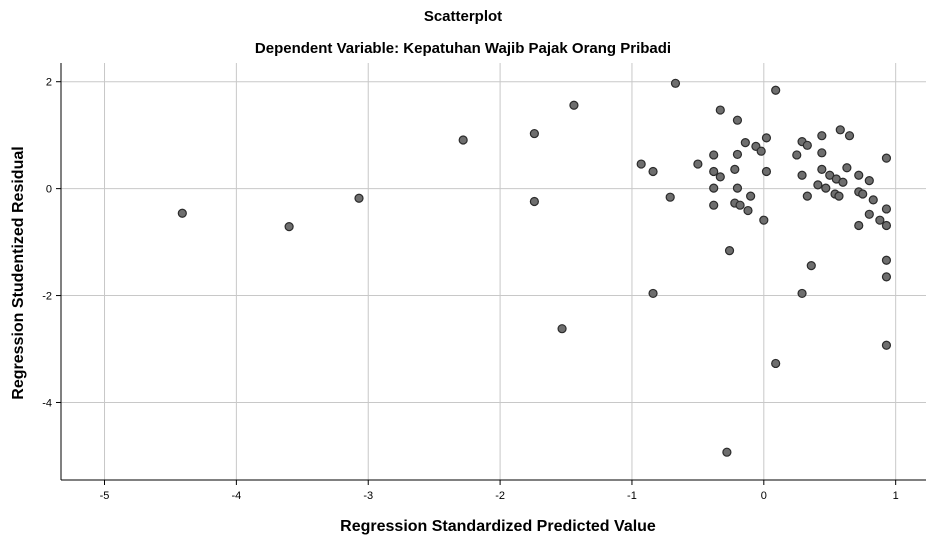 The height and width of the screenshot is (537, 926). Describe the element at coordinates (463, 16) in the screenshot. I see `chart-title: Scatterplot` at that location.